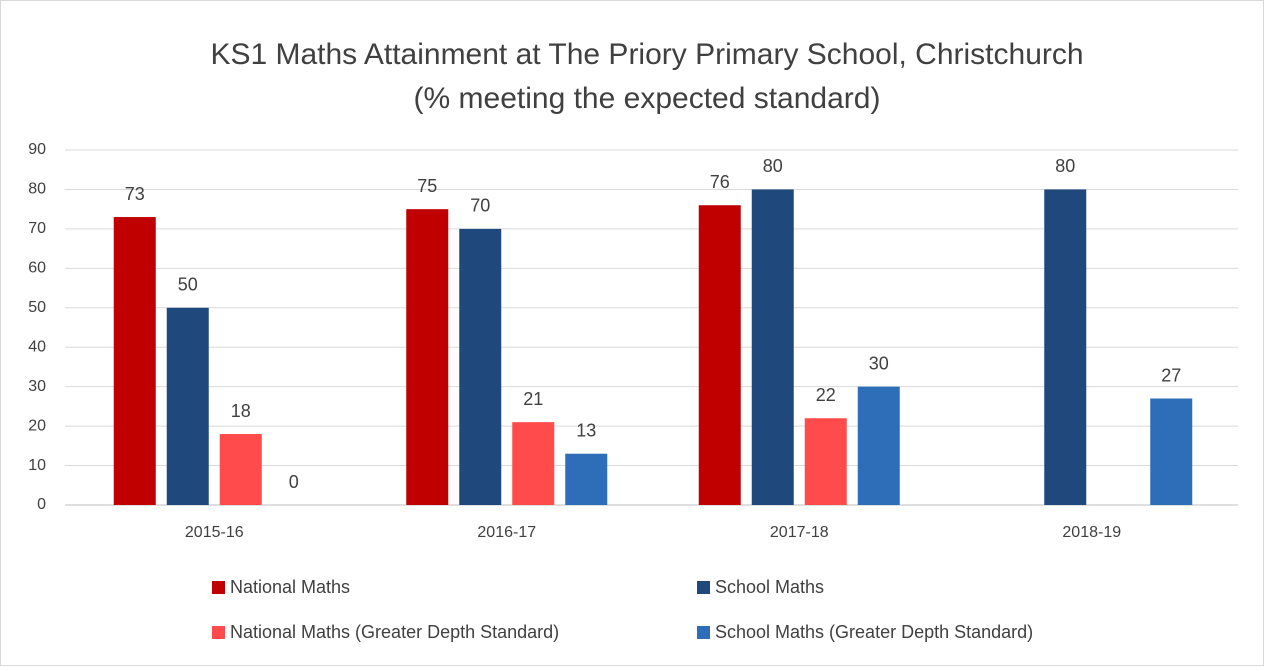 Image resolution: width=1264 pixels, height=671 pixels. Describe the element at coordinates (37, 228) in the screenshot. I see `y-tick-label: 70` at that location.